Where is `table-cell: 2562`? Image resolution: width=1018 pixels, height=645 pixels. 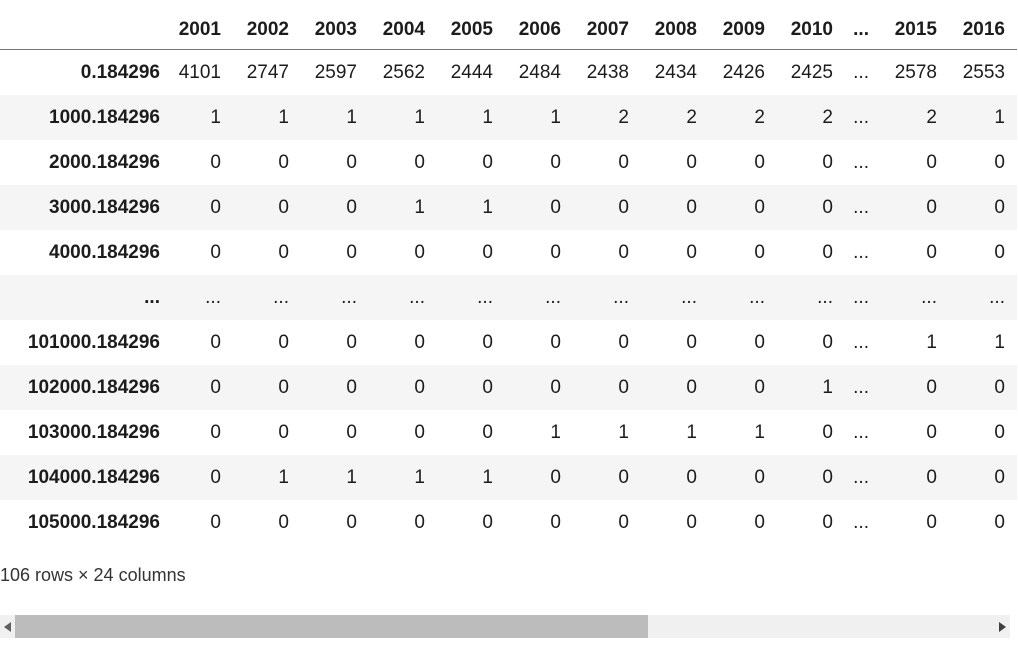
table-cell: 2562 is located at coordinates (403, 72).